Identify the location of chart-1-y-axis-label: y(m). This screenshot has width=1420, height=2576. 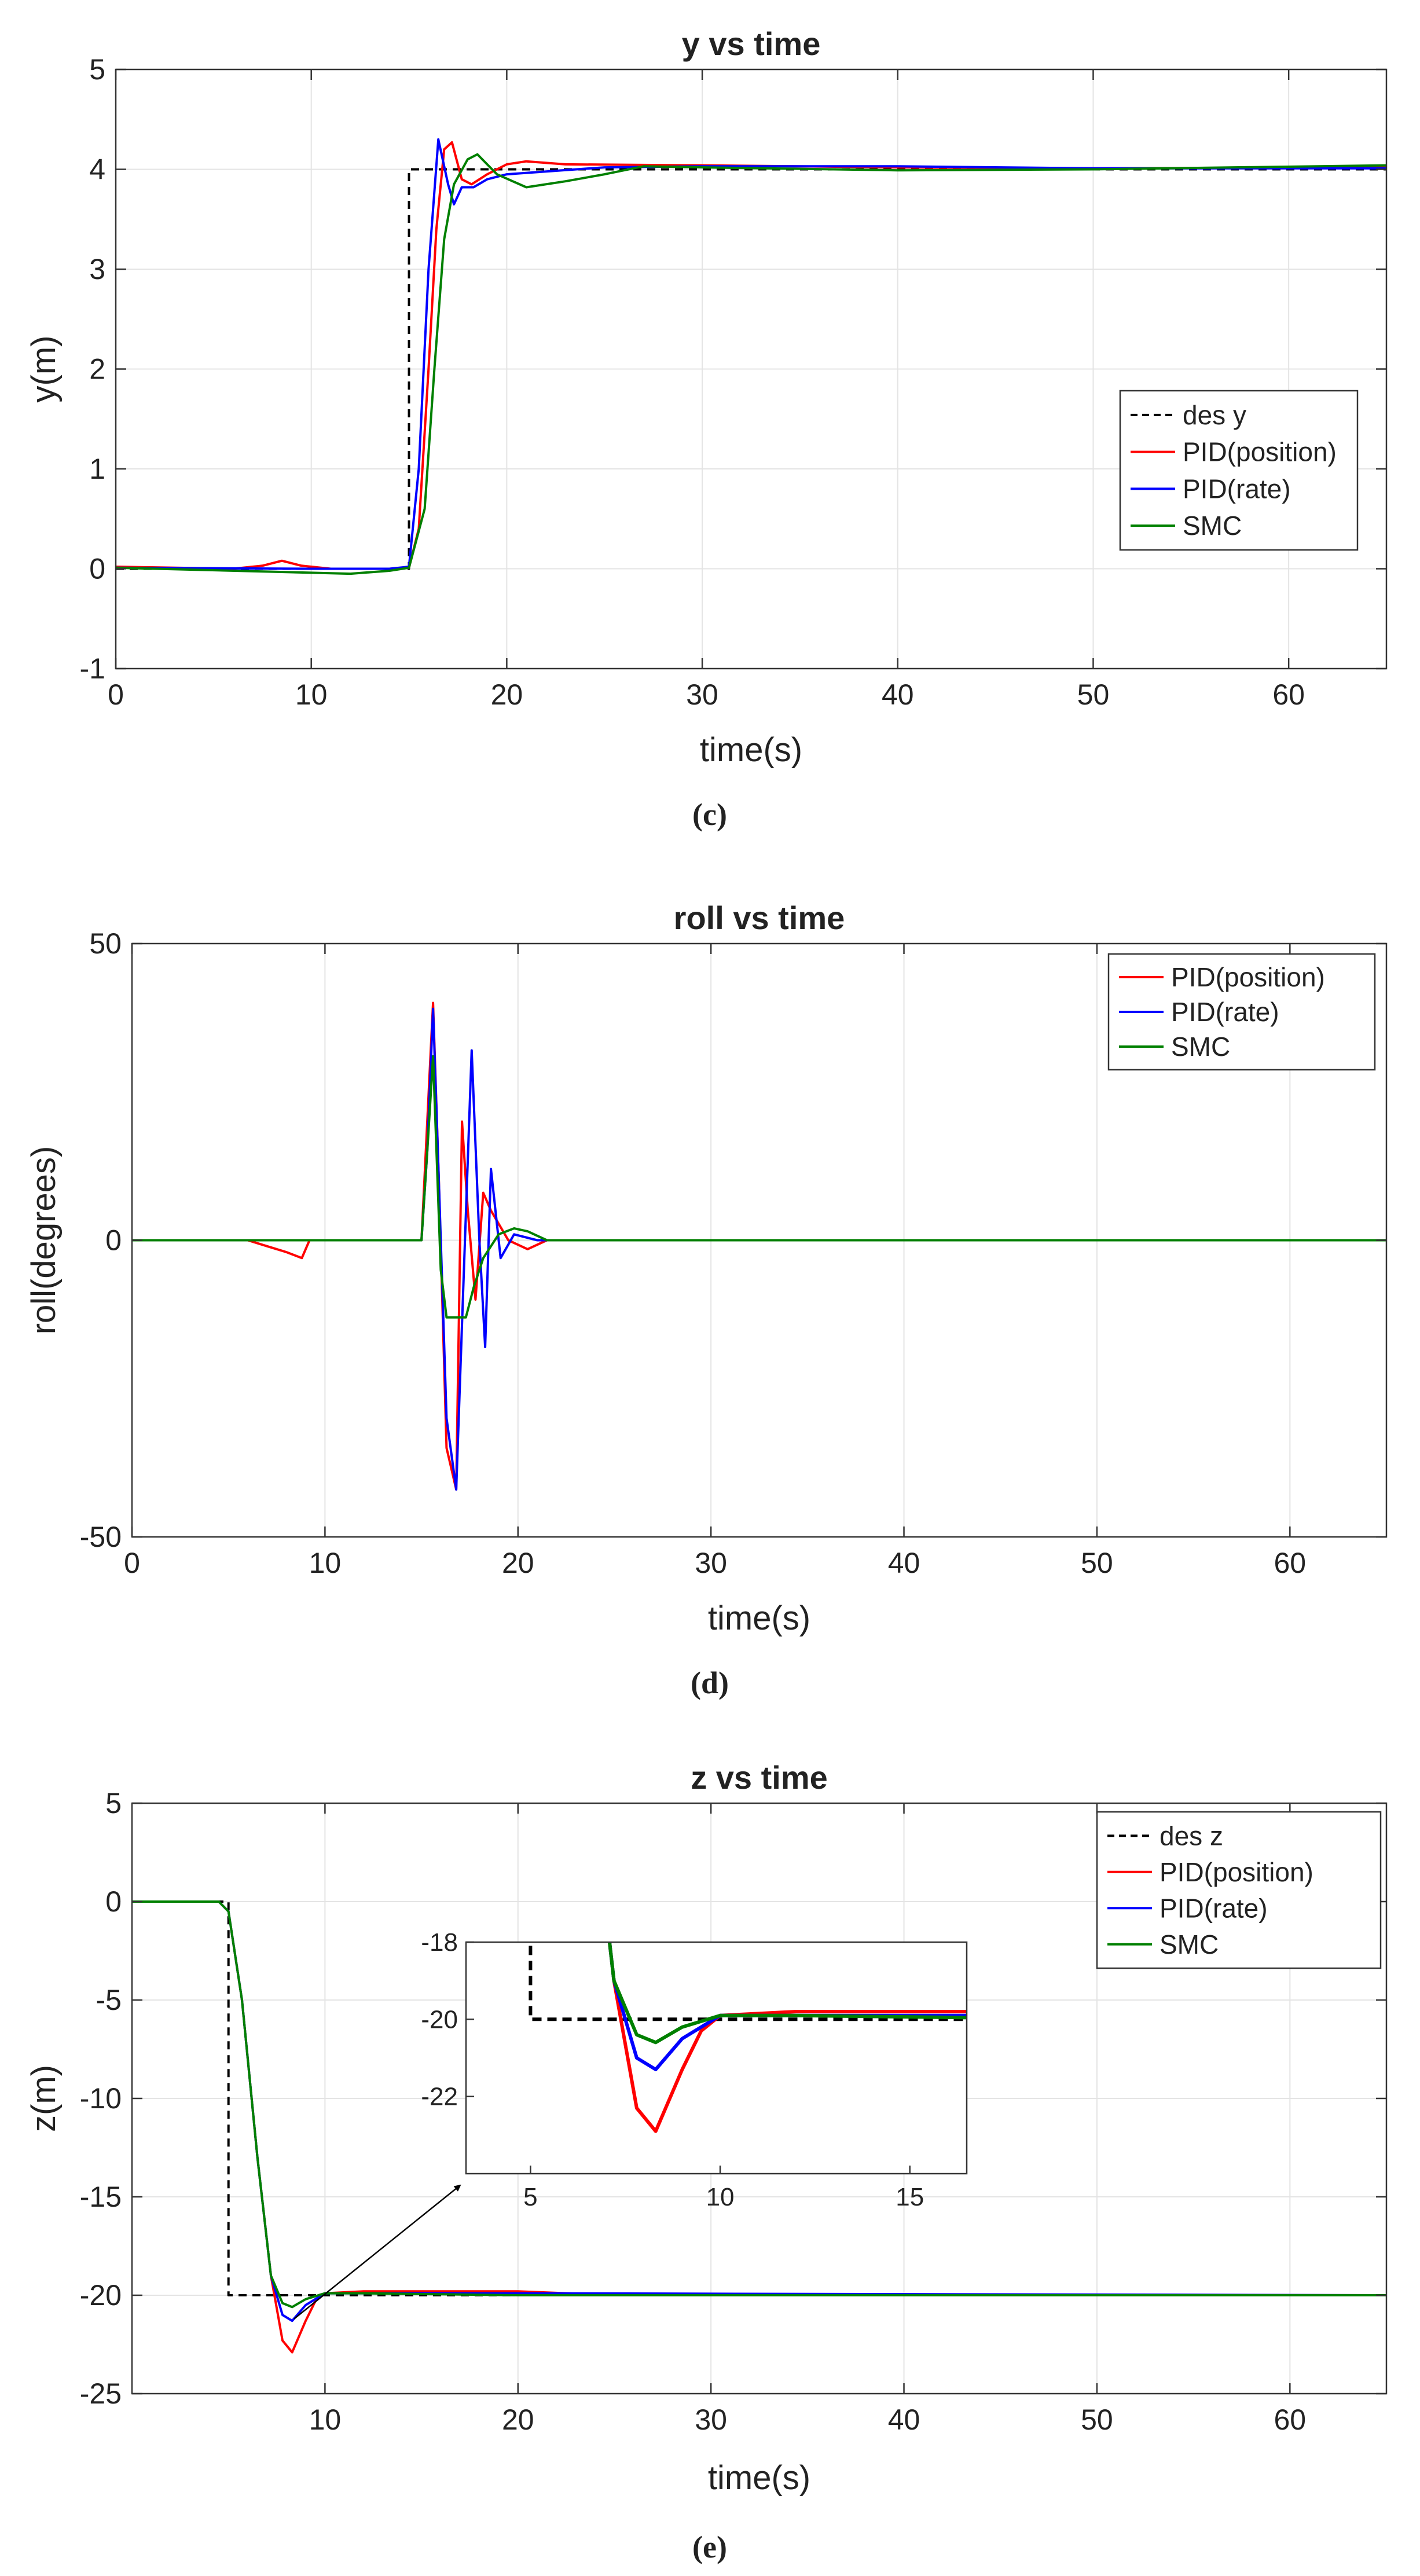
(44, 369).